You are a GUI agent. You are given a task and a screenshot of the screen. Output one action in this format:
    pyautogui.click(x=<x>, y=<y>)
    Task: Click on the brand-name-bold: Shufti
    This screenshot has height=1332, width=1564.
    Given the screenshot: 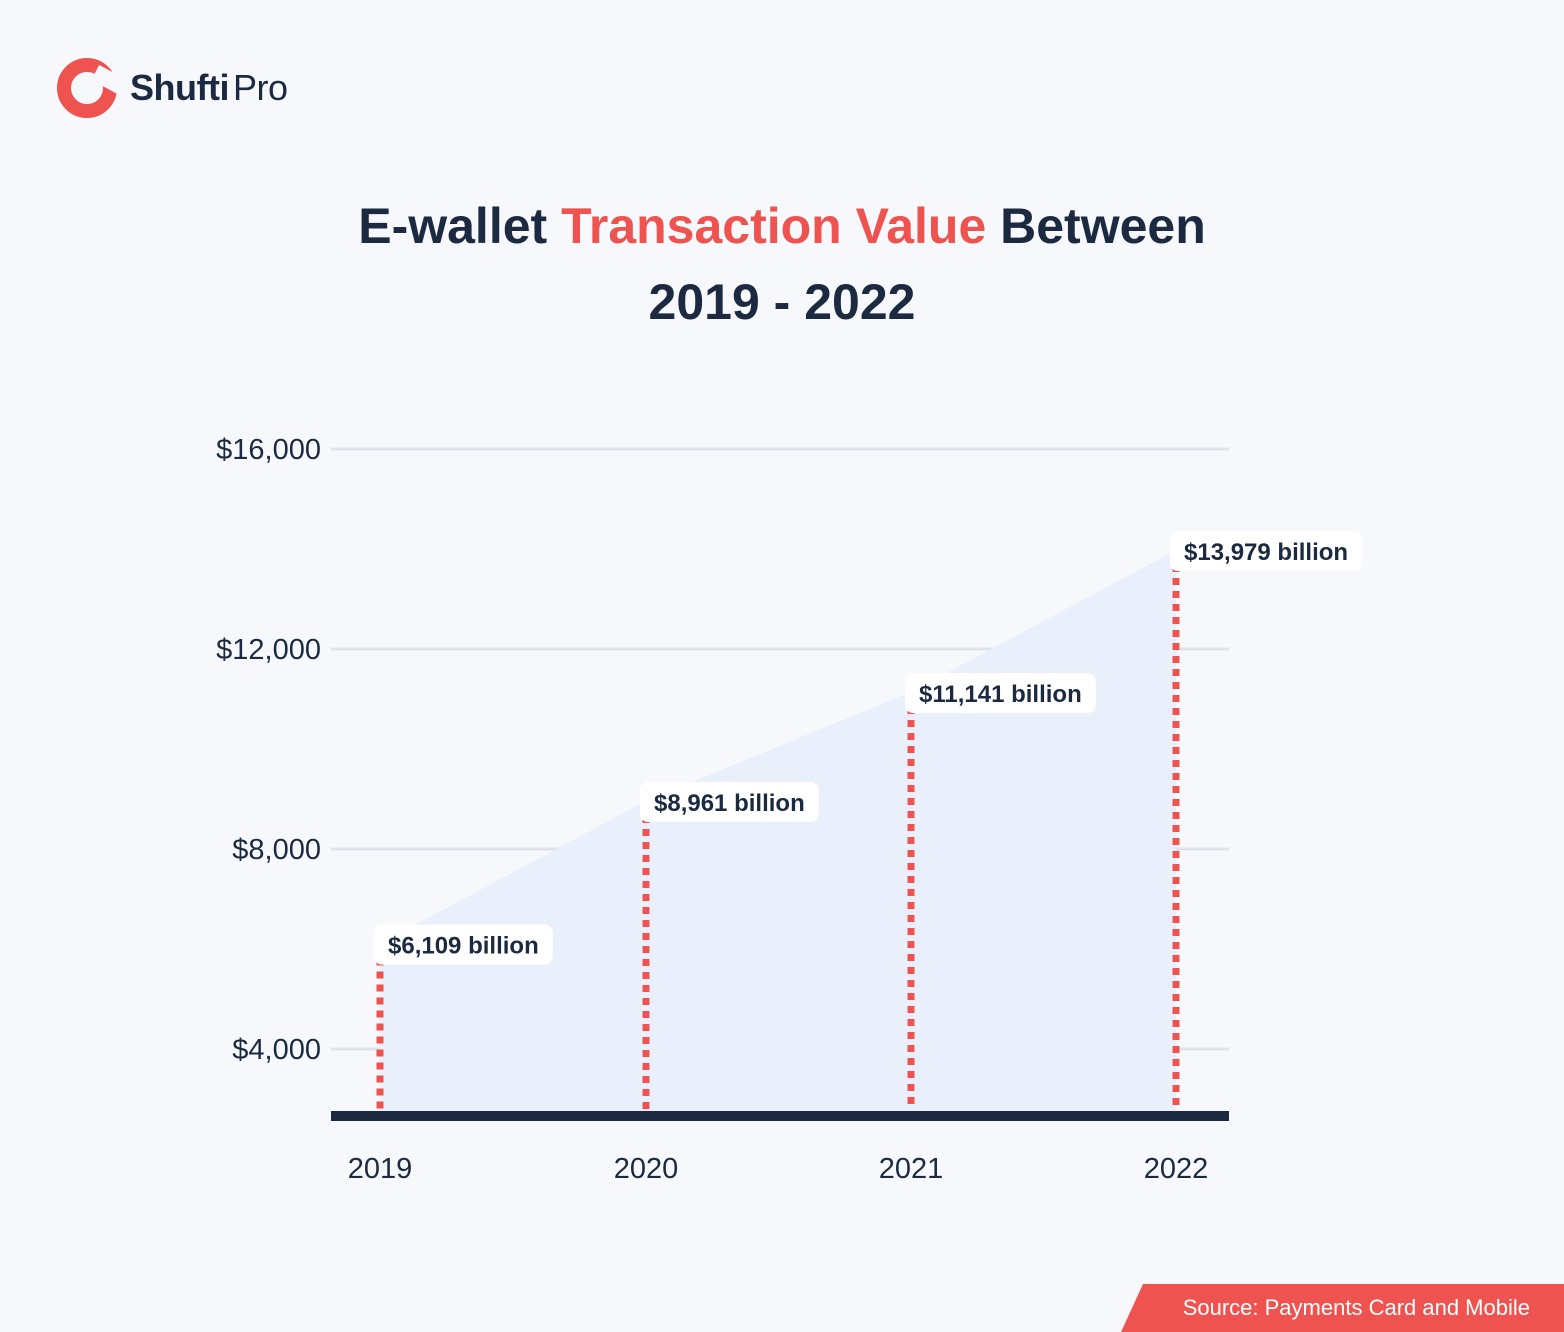 What is the action you would take?
    pyautogui.click(x=179, y=87)
    